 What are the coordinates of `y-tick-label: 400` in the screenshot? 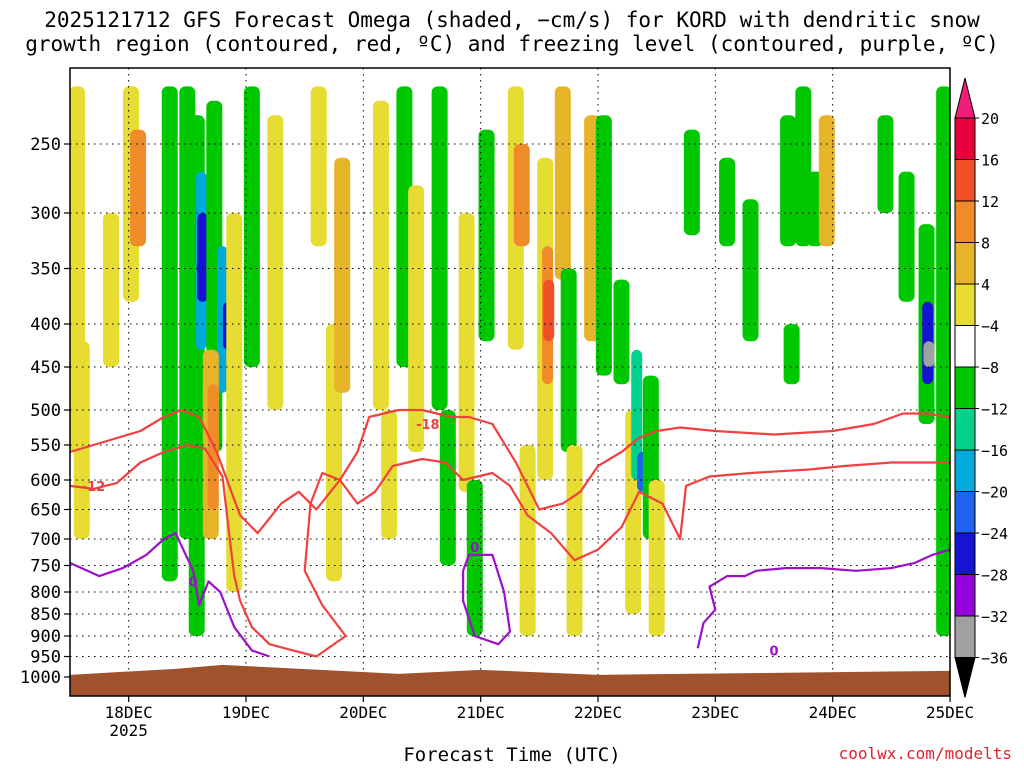 It's located at (45, 325).